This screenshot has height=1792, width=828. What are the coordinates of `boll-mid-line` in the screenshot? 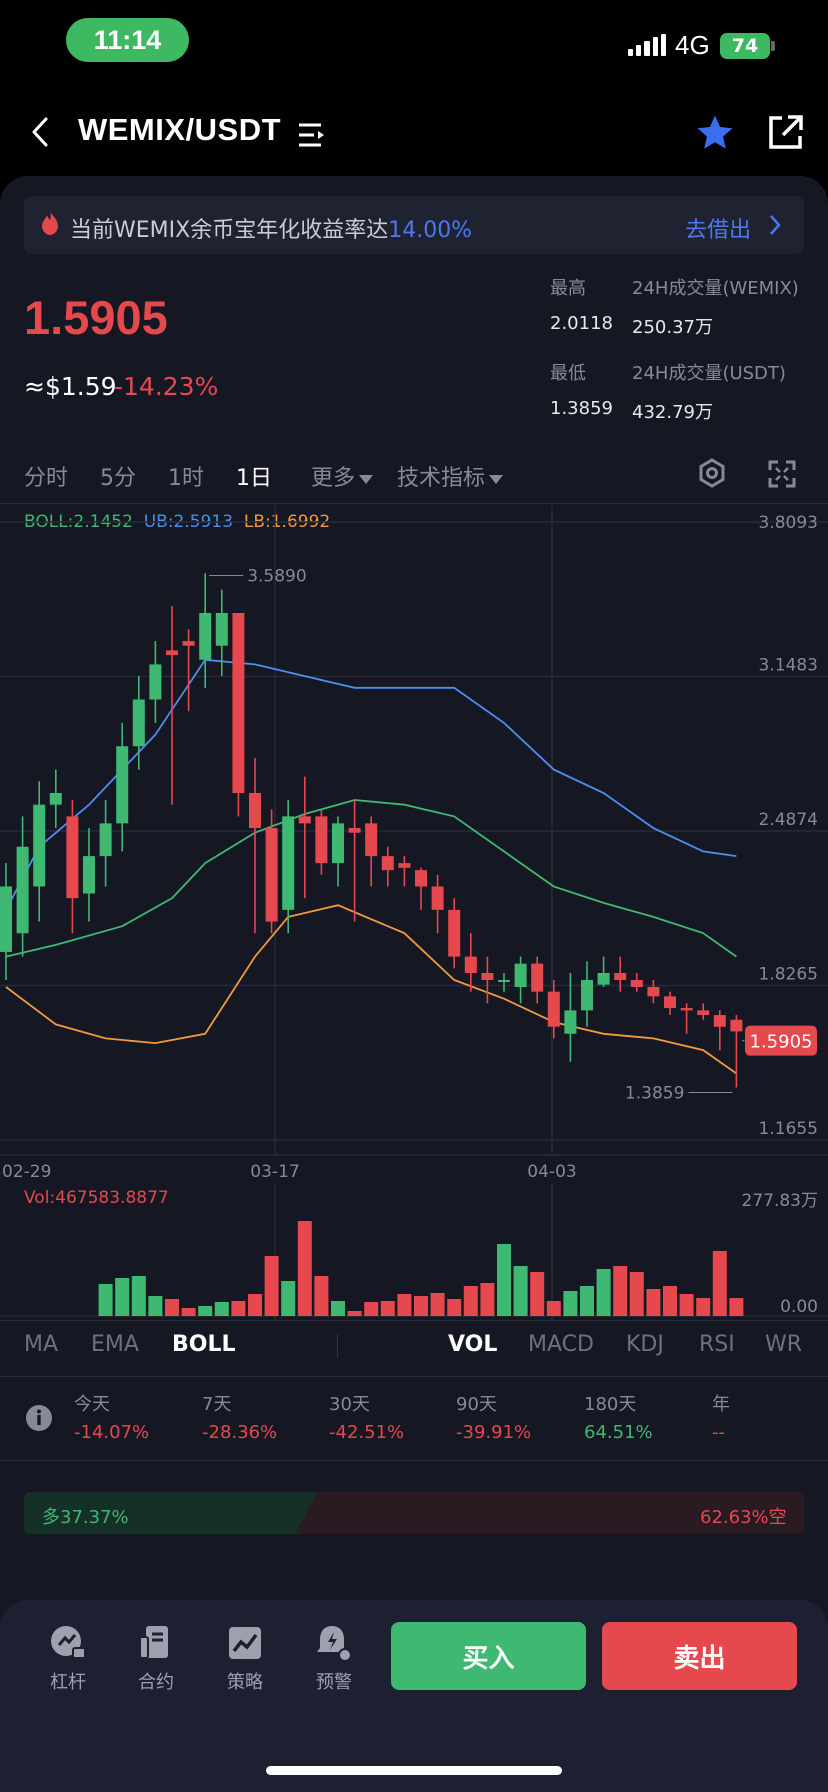 It's located at (371, 878).